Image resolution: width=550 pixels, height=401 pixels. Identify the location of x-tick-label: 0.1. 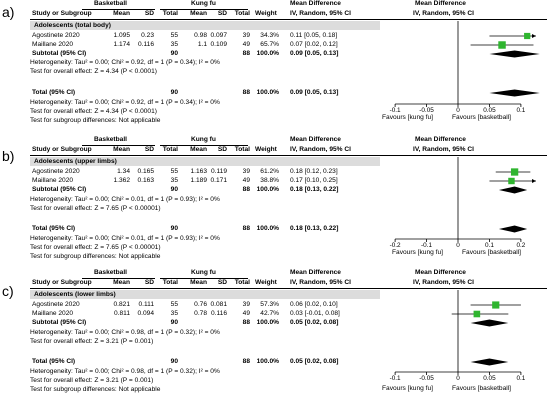
(520, 110).